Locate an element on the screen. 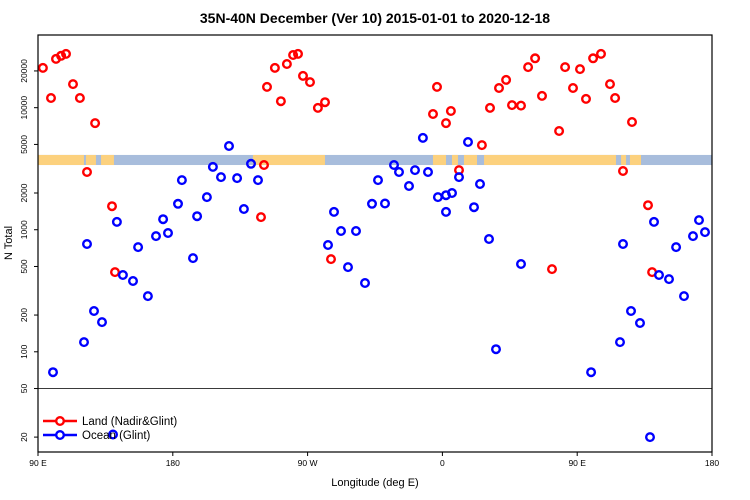 The width and height of the screenshot is (750, 500). y-tick-label: 5000 is located at coordinates (24, 144).